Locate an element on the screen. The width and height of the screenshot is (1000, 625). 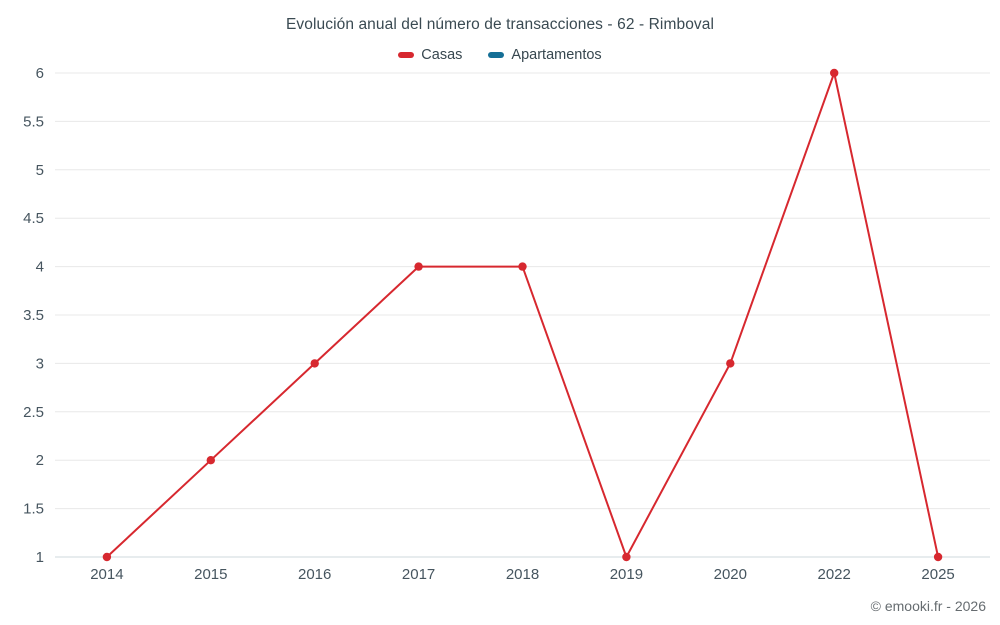
svg-text: 3.5 is located at coordinates (33, 315).